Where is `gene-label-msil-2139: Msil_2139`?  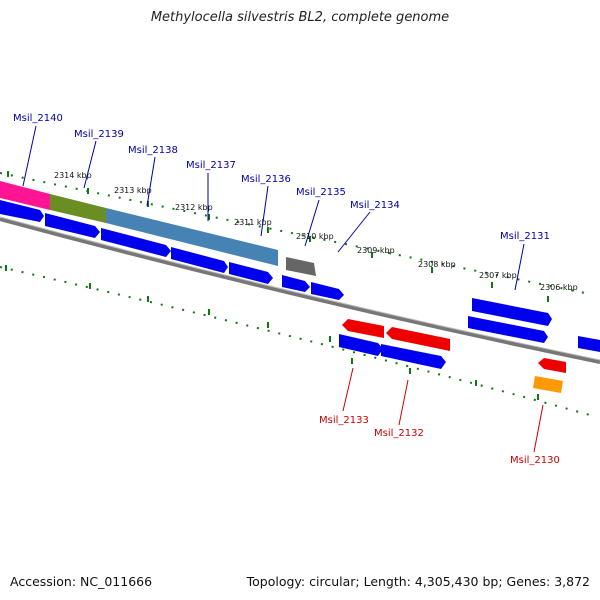
gene-label-msil-2139: Msil_2139 is located at coordinates (99, 134).